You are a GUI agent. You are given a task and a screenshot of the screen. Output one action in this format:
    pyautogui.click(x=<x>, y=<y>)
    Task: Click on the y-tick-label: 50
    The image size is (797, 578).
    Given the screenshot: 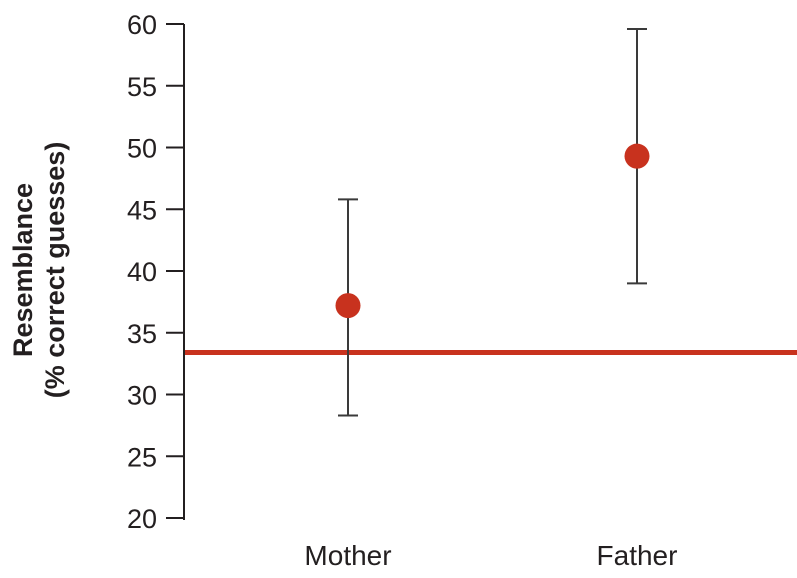 What is the action you would take?
    pyautogui.click(x=142, y=149)
    